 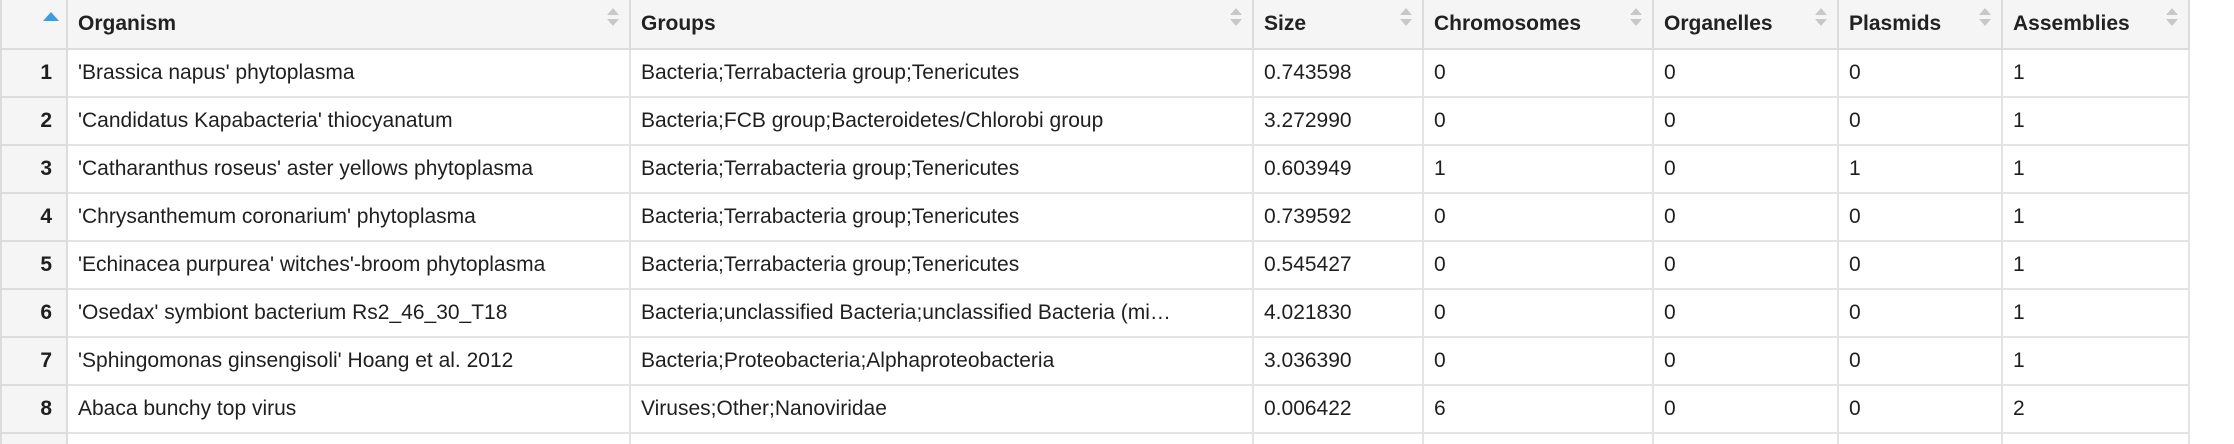 I want to click on cell-organism: 'Candidatus Kapabacteria' thiocyanatum, so click(x=348, y=121).